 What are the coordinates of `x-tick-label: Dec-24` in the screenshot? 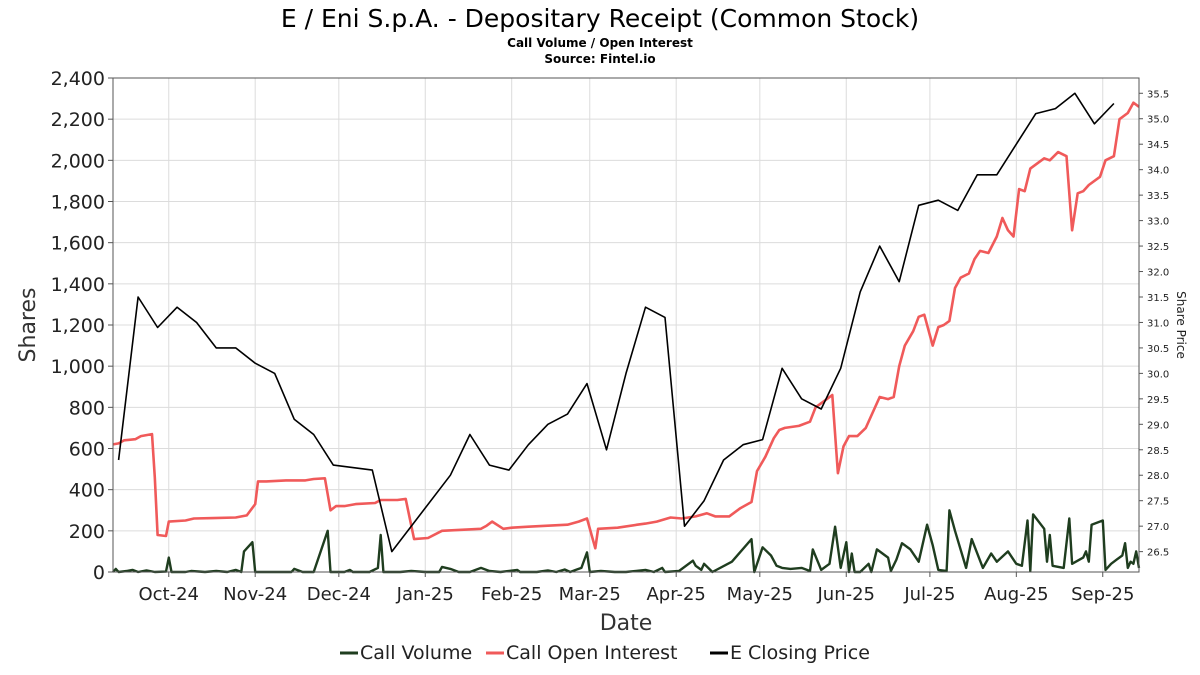 It's located at (339, 594).